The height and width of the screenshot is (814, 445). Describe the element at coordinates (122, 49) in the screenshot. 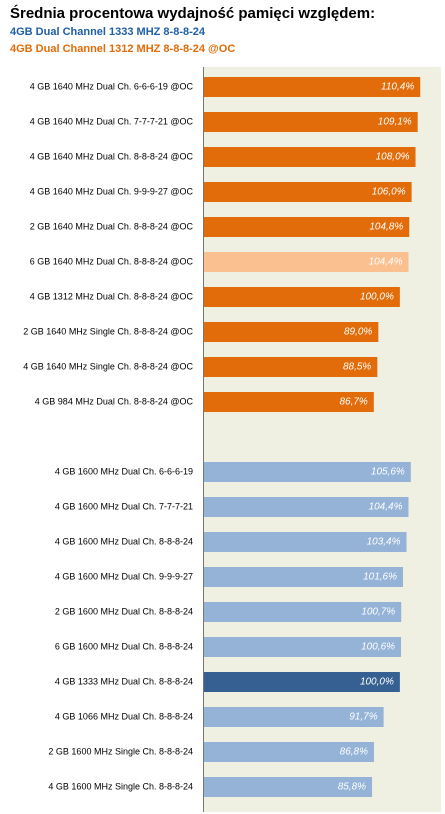

I see `subtitle: 4GB Dual Channel 1312 MHZ 8-8-8-24 @OC` at that location.